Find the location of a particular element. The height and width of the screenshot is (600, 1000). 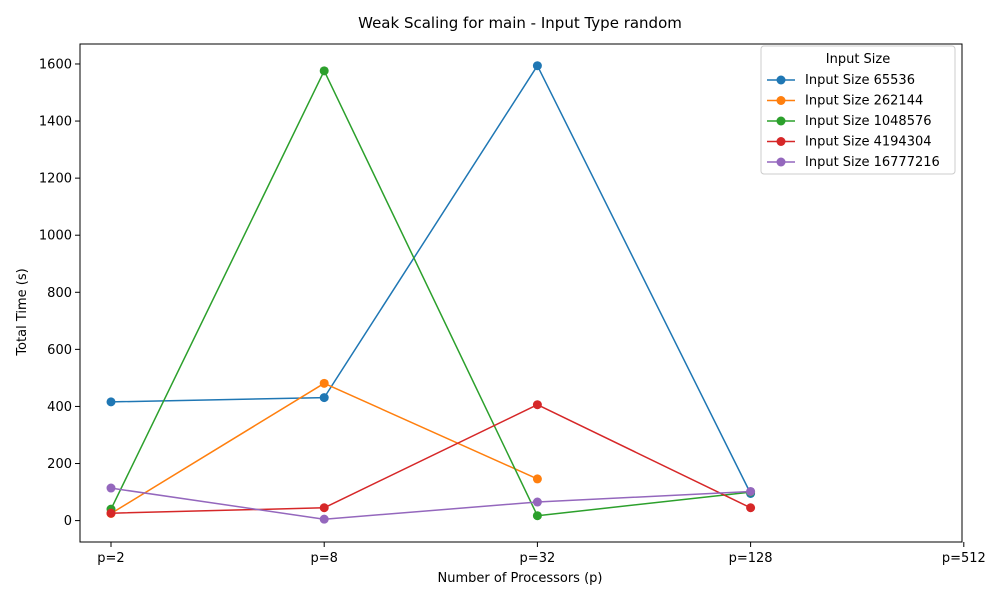

y-axis-label: Total Time (s) is located at coordinates (22, 312).